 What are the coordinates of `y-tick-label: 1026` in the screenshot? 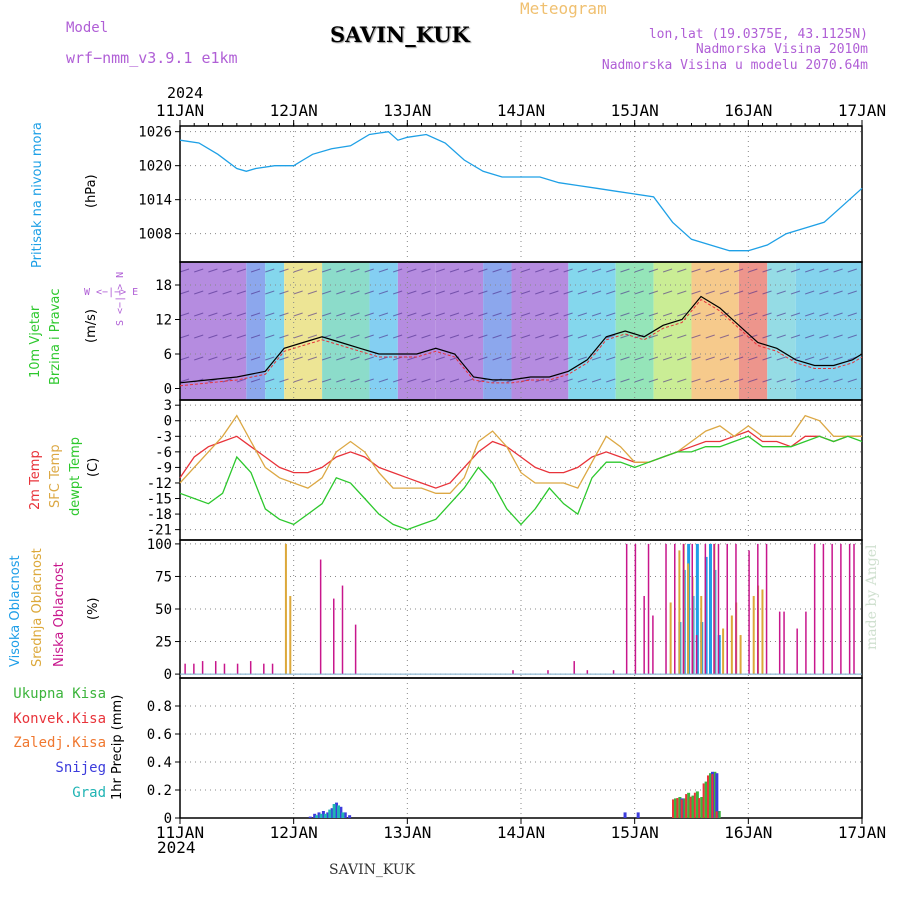 It's located at (155, 133).